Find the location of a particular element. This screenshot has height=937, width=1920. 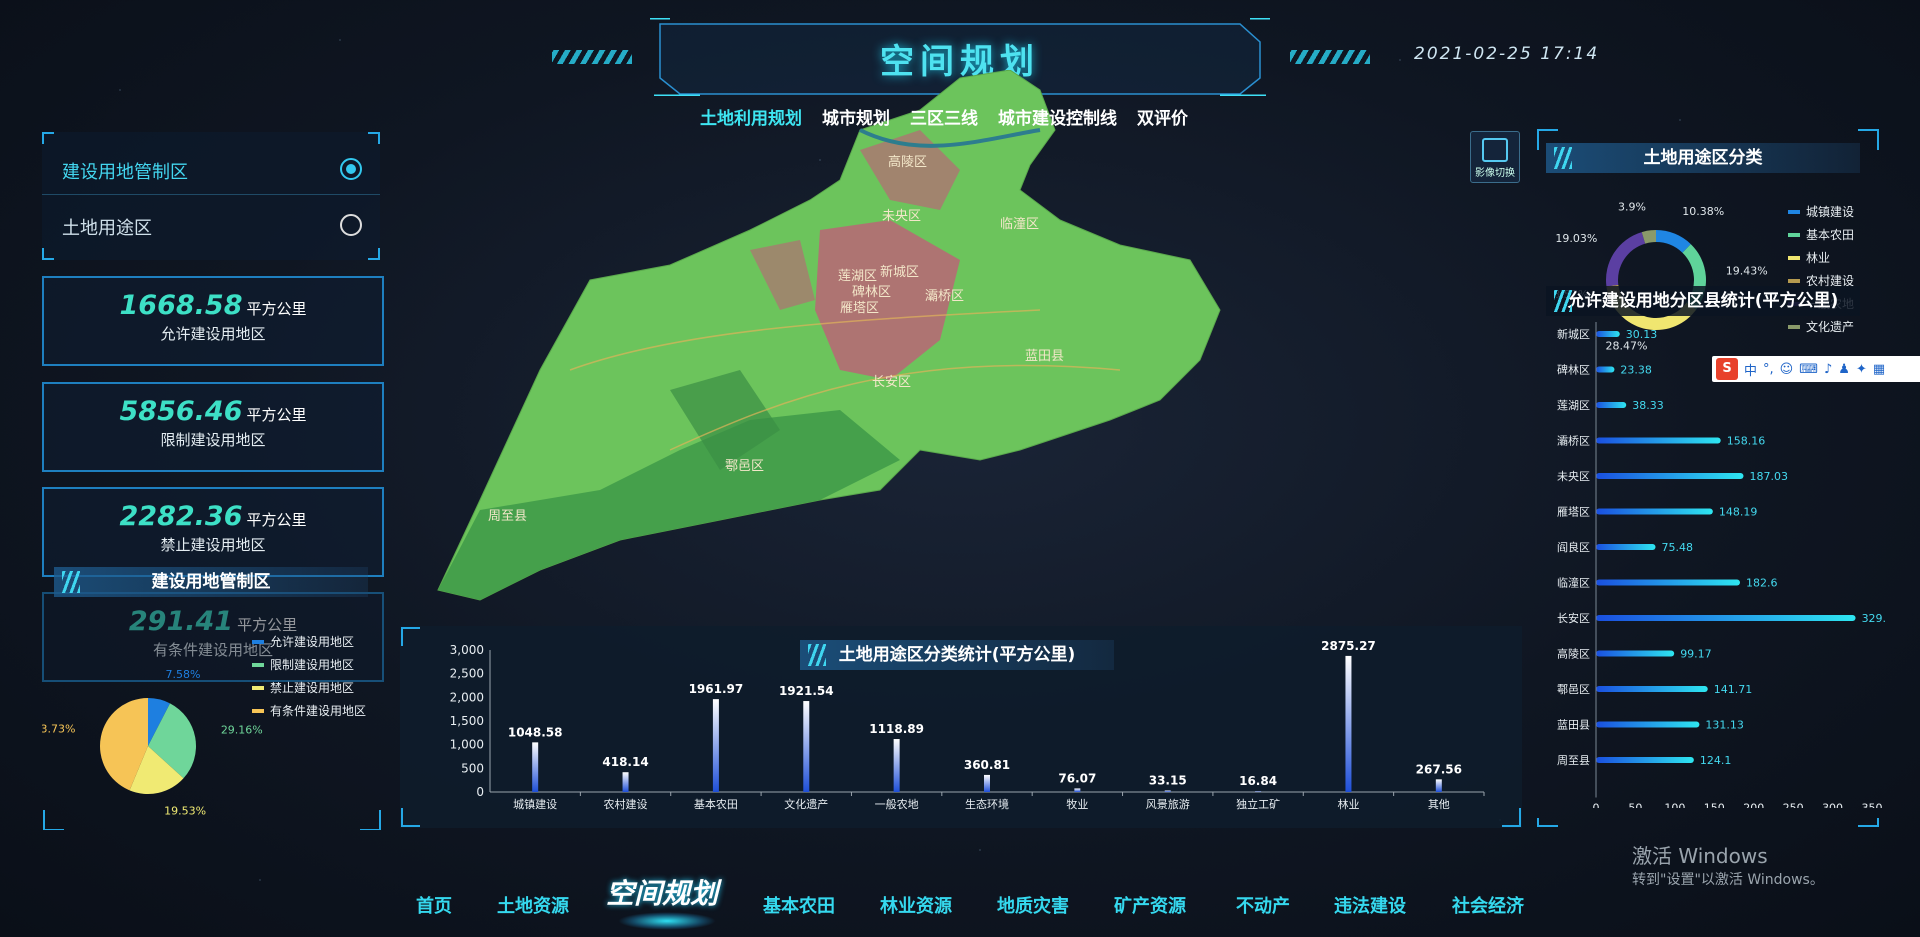

header-frame is located at coordinates (960, 57).